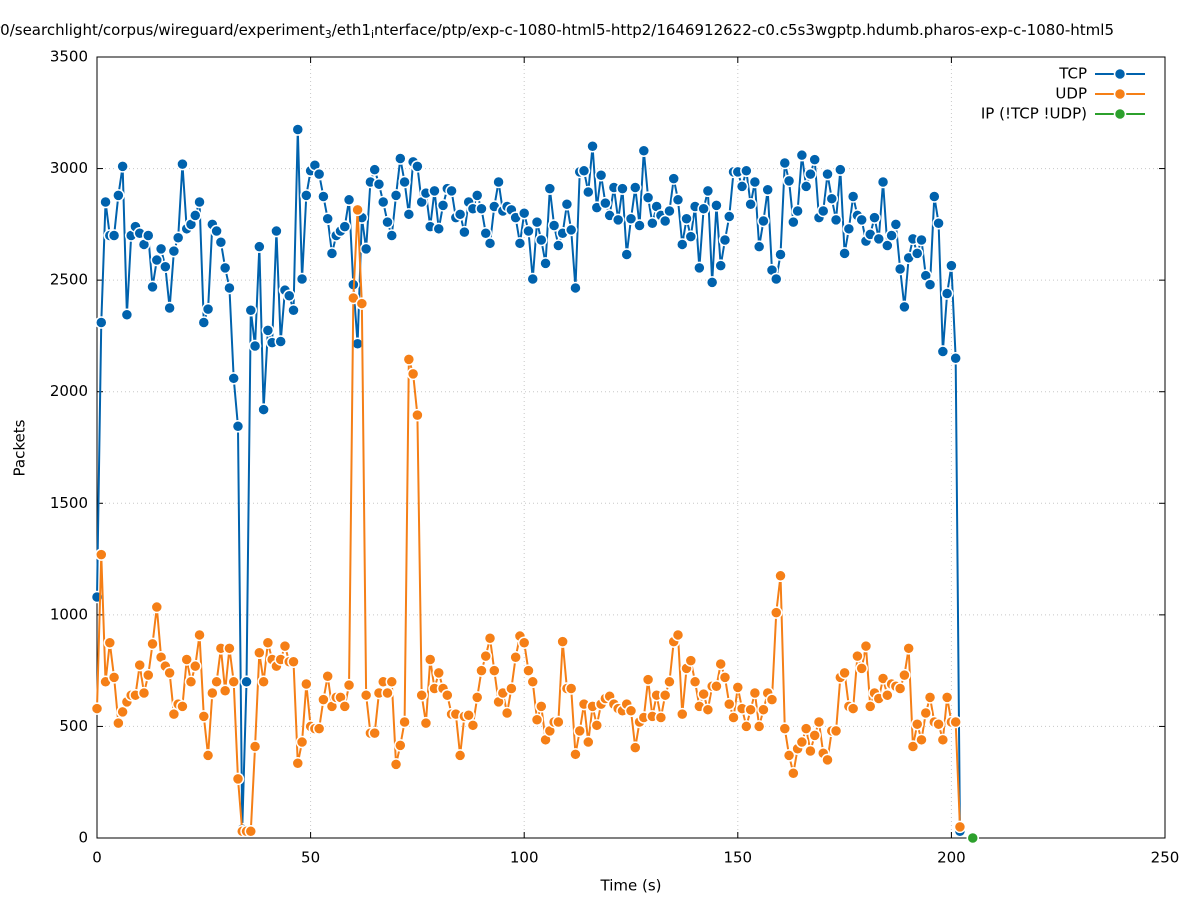  Describe the element at coordinates (69, 57) in the screenshot. I see `y-tick-label: 3500` at that location.